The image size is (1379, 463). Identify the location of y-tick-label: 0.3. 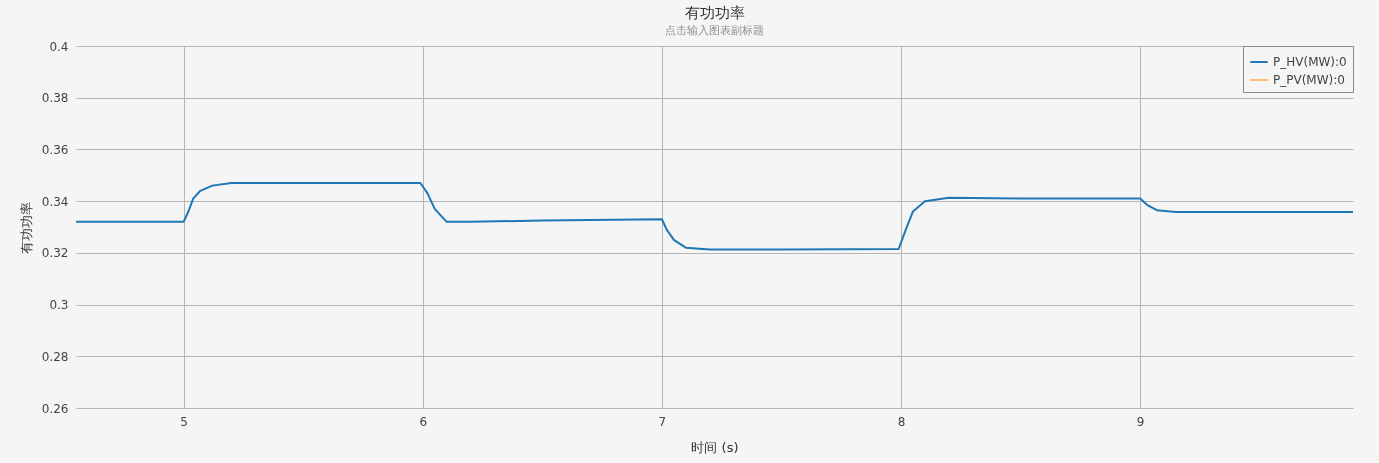
(59, 305).